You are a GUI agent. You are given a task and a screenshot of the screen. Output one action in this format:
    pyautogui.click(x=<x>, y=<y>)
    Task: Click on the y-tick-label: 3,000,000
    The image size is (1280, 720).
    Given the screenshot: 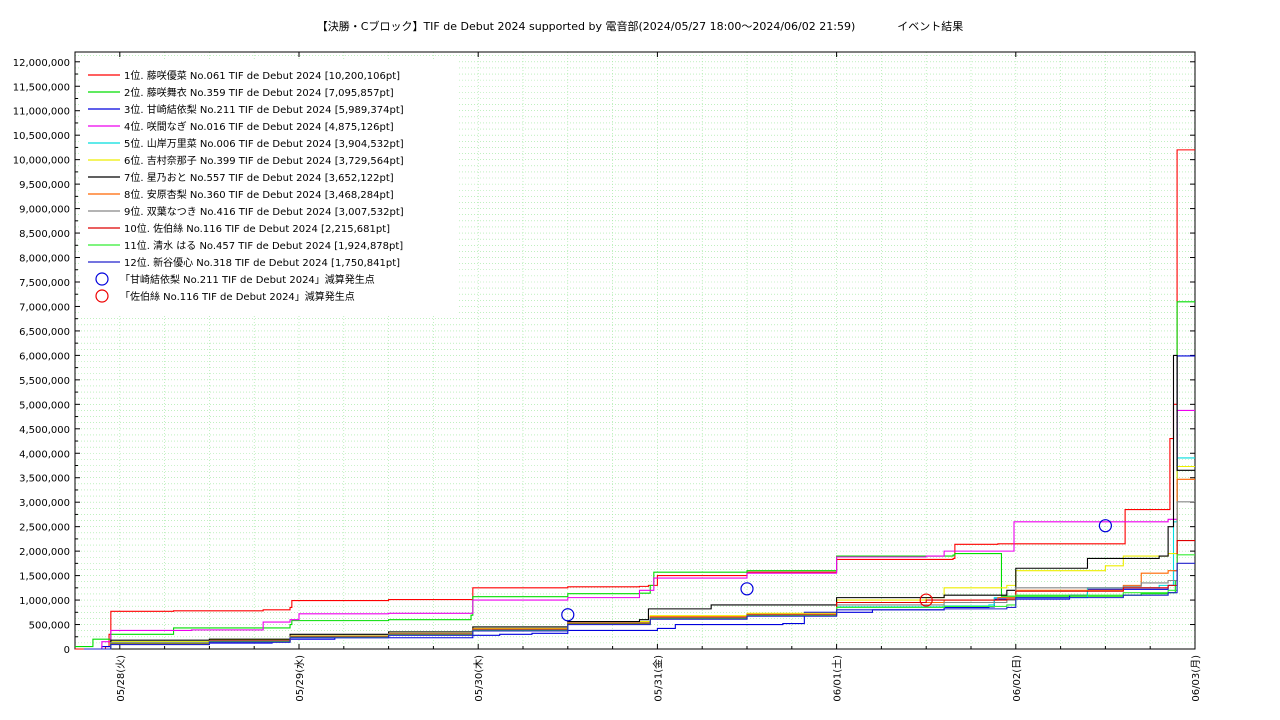 What is the action you would take?
    pyautogui.click(x=44, y=503)
    